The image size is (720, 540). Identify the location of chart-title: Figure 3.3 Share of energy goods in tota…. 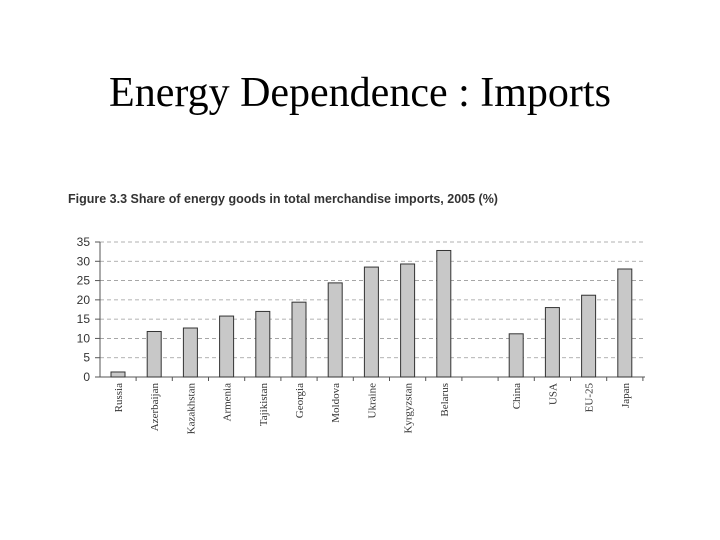
(283, 199).